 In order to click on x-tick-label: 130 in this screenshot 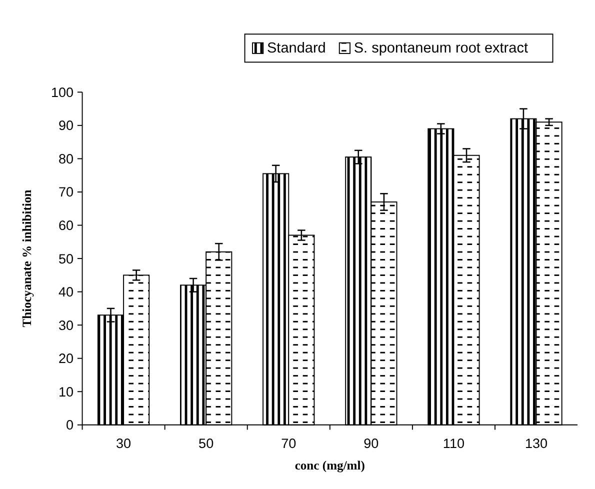, I will do `click(536, 444)`.